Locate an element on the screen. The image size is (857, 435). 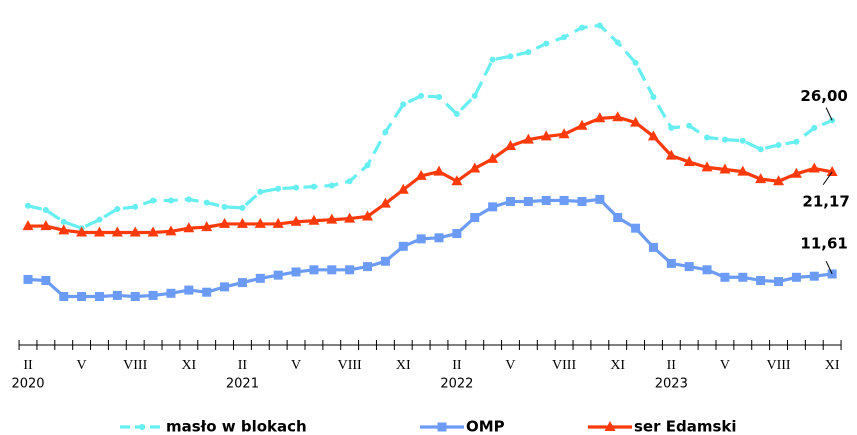
legend-label: ser Edamski is located at coordinates (685, 426).